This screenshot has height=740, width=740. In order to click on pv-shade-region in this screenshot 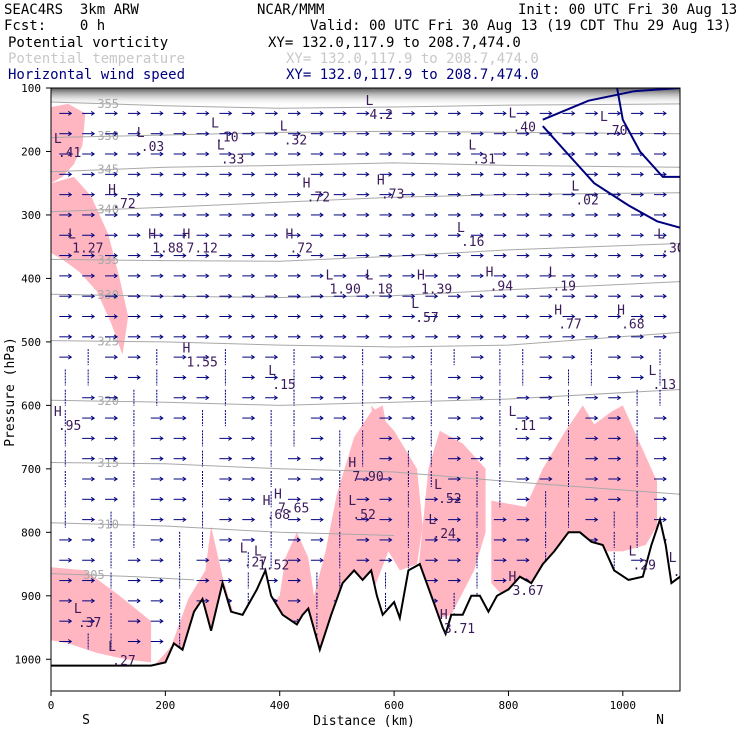, I will do `click(271, 536)`.